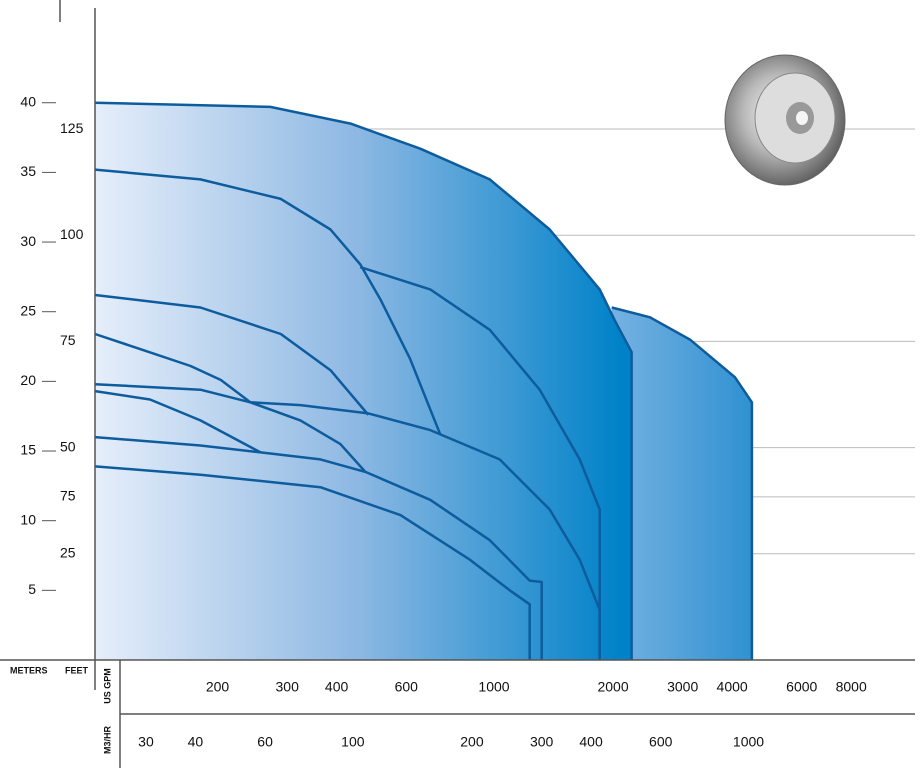  Describe the element at coordinates (28, 310) in the screenshot. I see `y-tick-label: 25` at that location.